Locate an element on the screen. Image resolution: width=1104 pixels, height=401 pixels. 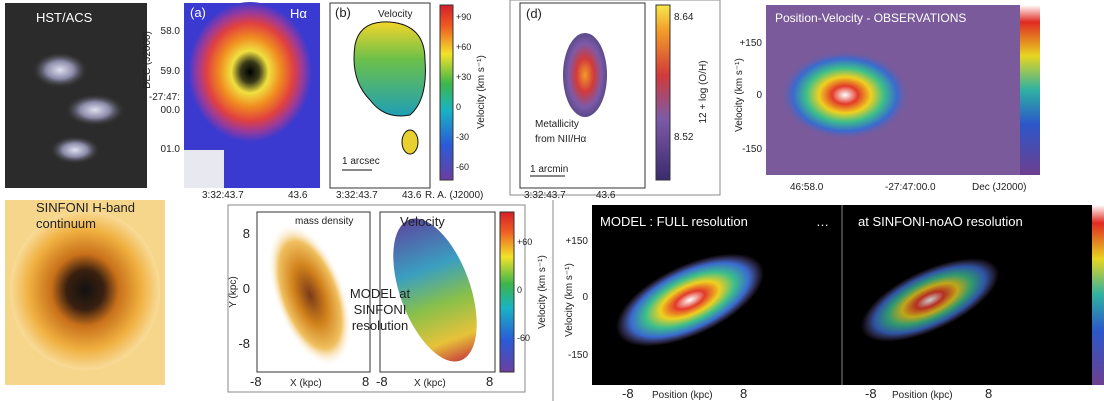
x-tick-label: -27:47:00.0 is located at coordinates (910, 187).